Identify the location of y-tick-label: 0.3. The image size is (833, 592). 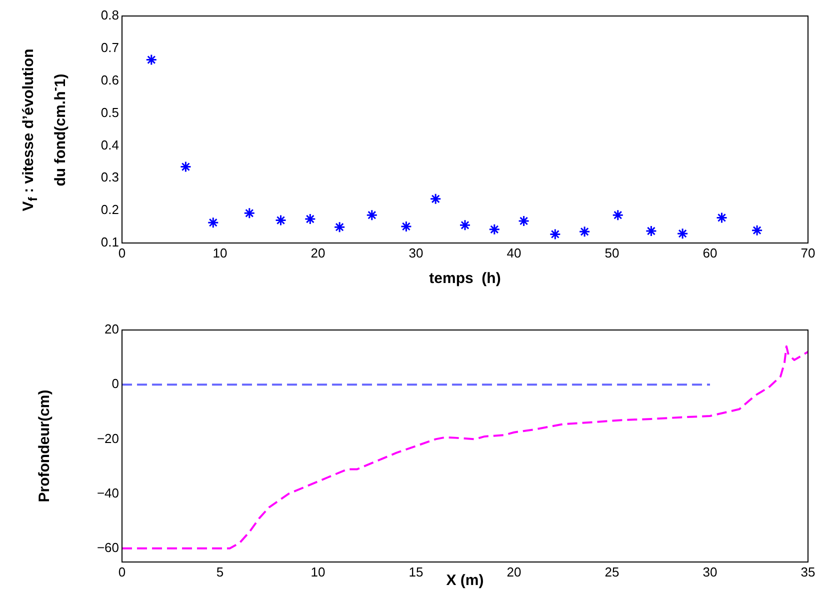
(109, 177).